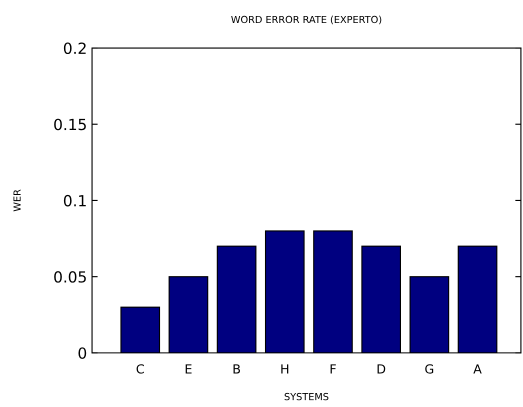 The width and height of the screenshot is (523, 407). What do you see at coordinates (333, 369) in the screenshot?
I see `x-tick-label: F` at bounding box center [333, 369].